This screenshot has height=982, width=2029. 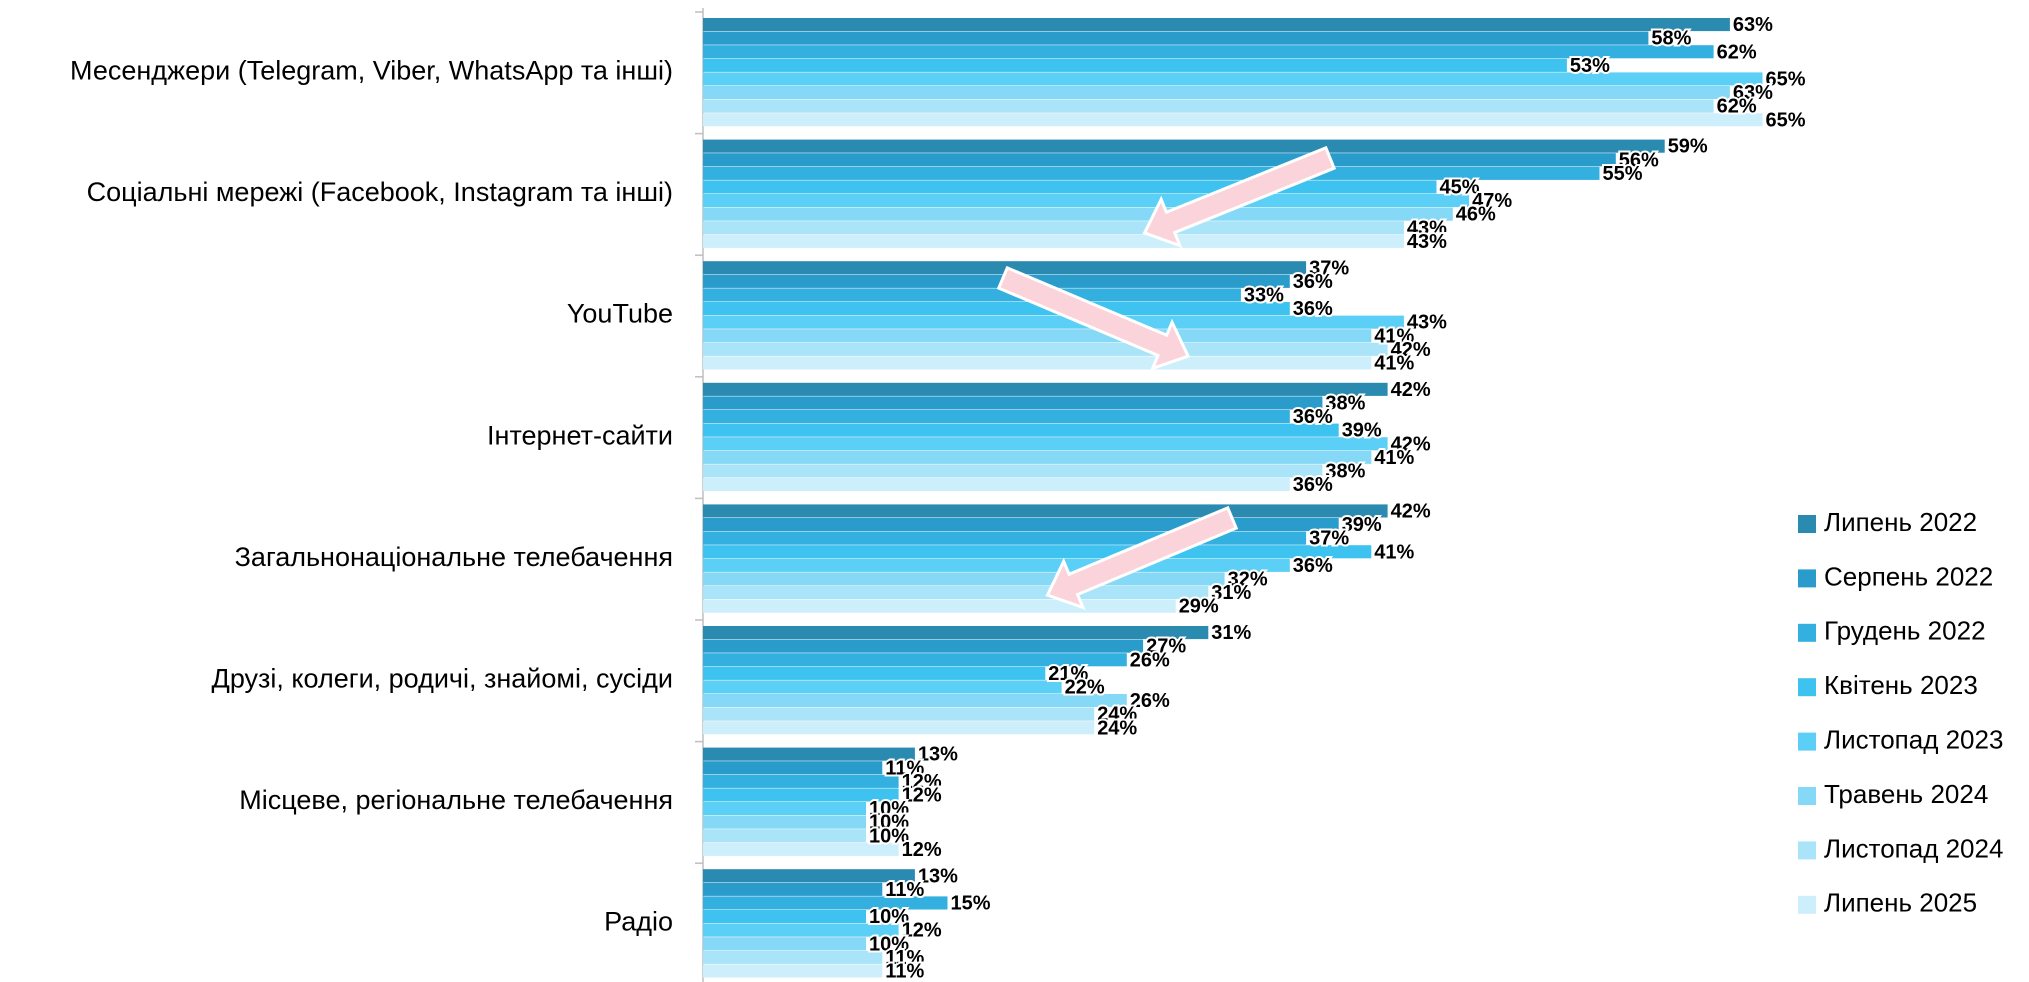 I want to click on legend-label: Листопад 2023, so click(x=1913, y=739).